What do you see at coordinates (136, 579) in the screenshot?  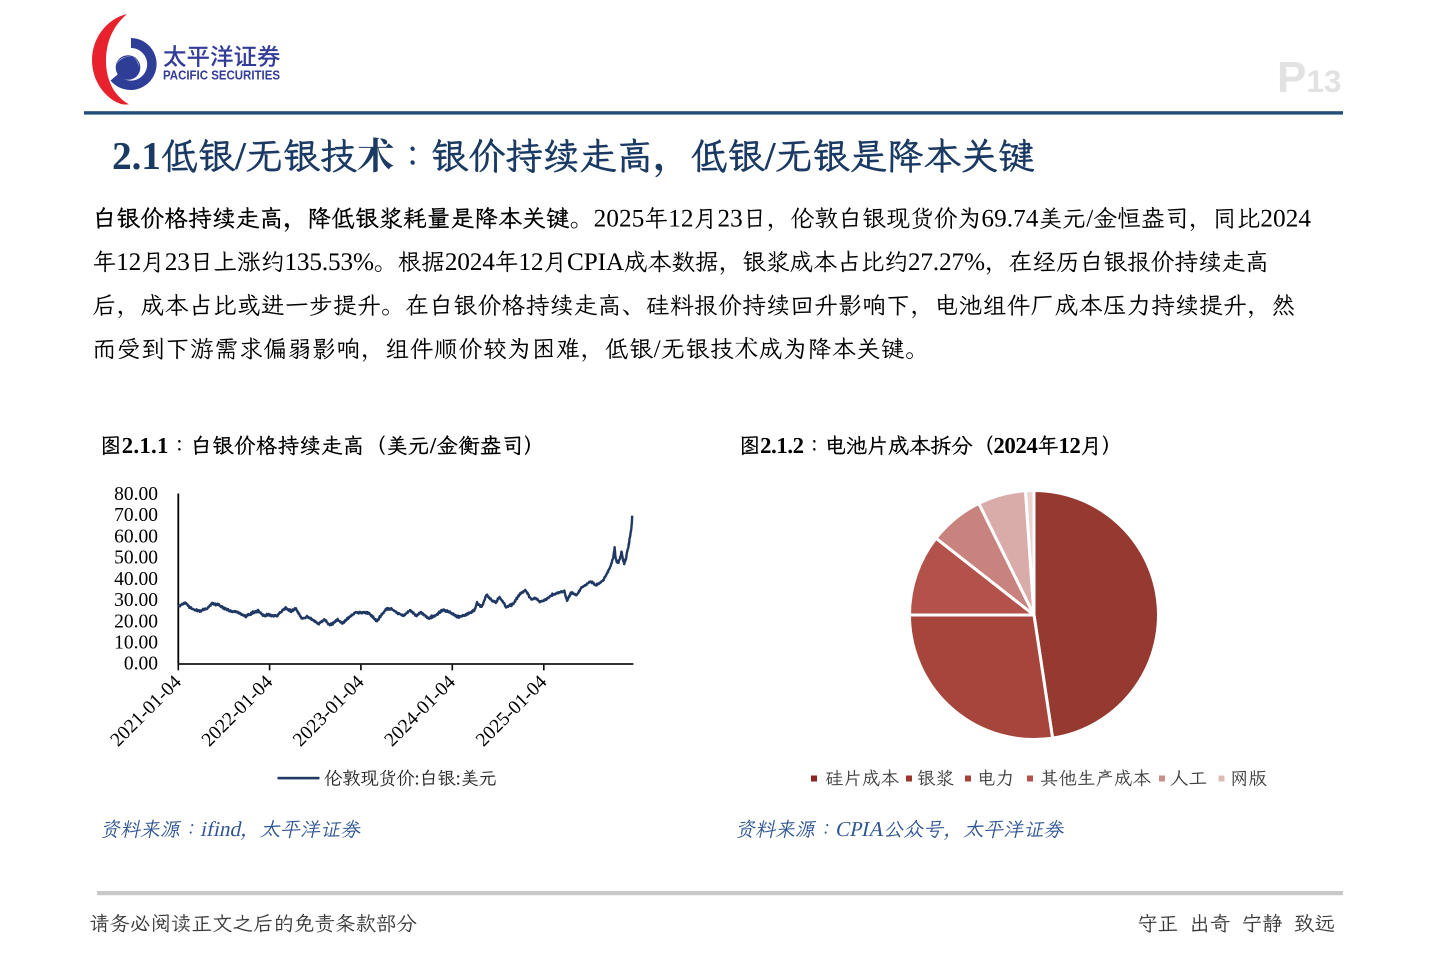 I see `svg-text: 40.00` at bounding box center [136, 579].